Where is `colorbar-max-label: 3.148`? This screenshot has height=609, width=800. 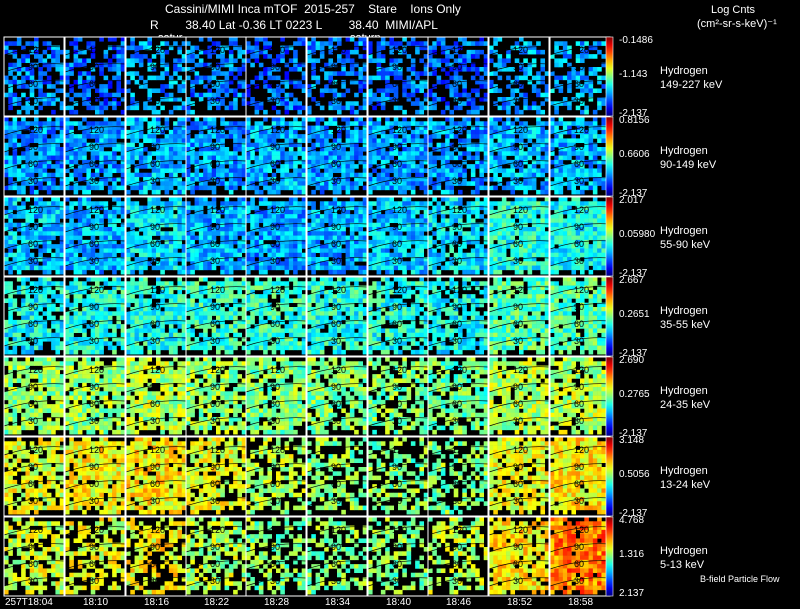
colorbar-max-label: 3.148 is located at coordinates (632, 440).